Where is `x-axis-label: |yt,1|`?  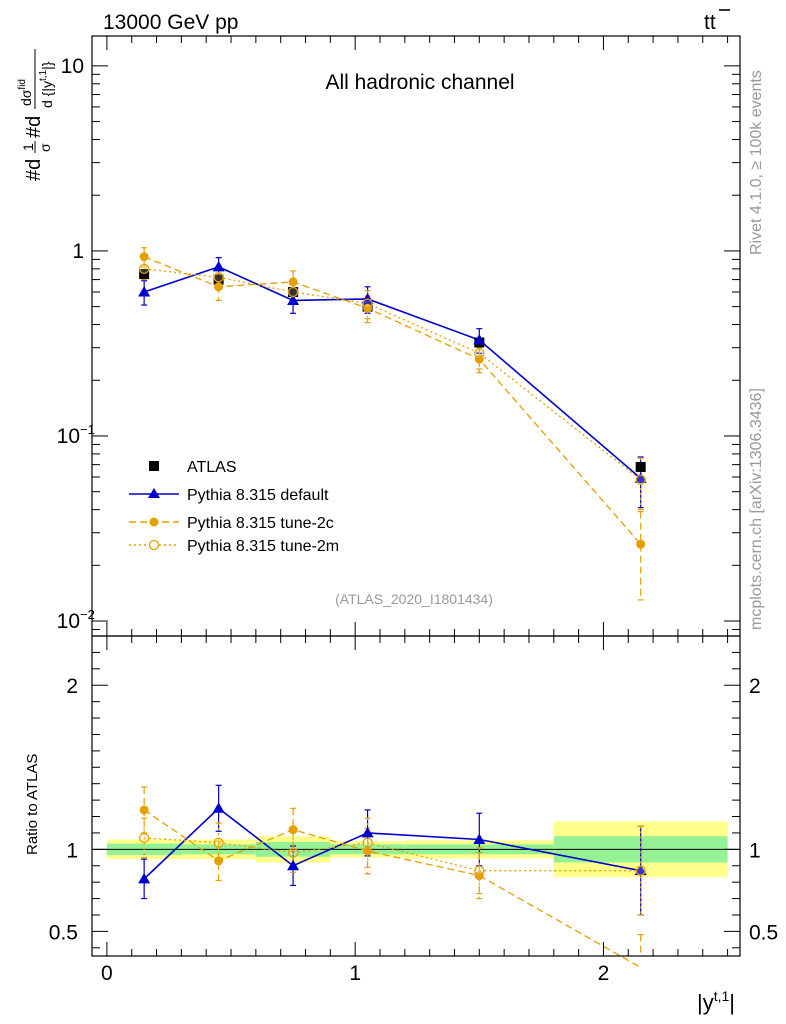 x-axis-label: |yt,1| is located at coordinates (716, 1001).